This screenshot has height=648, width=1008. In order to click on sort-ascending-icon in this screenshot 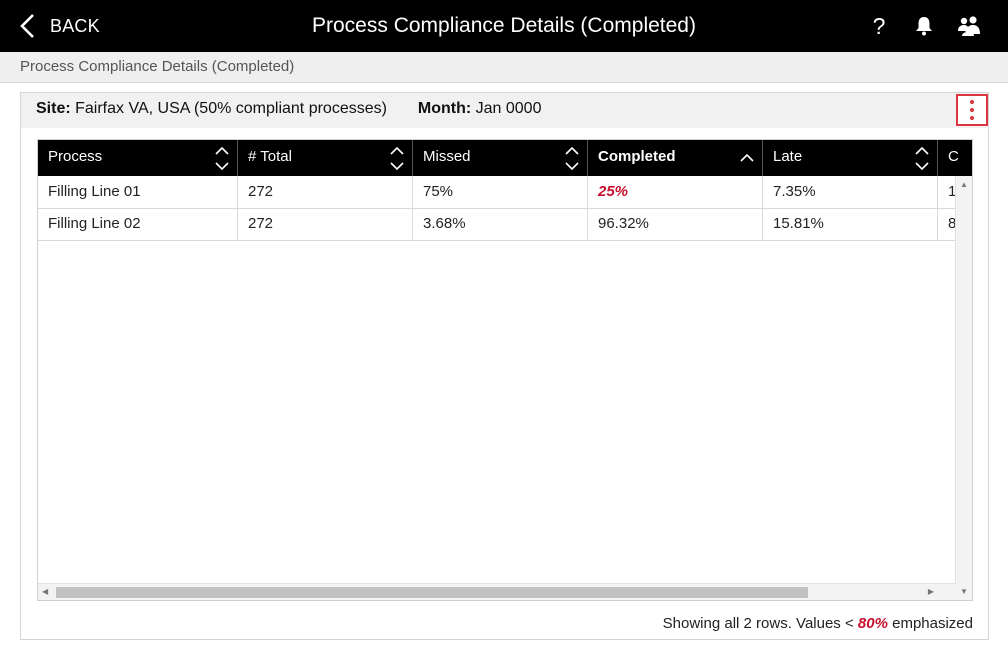, I will do `click(747, 158)`.